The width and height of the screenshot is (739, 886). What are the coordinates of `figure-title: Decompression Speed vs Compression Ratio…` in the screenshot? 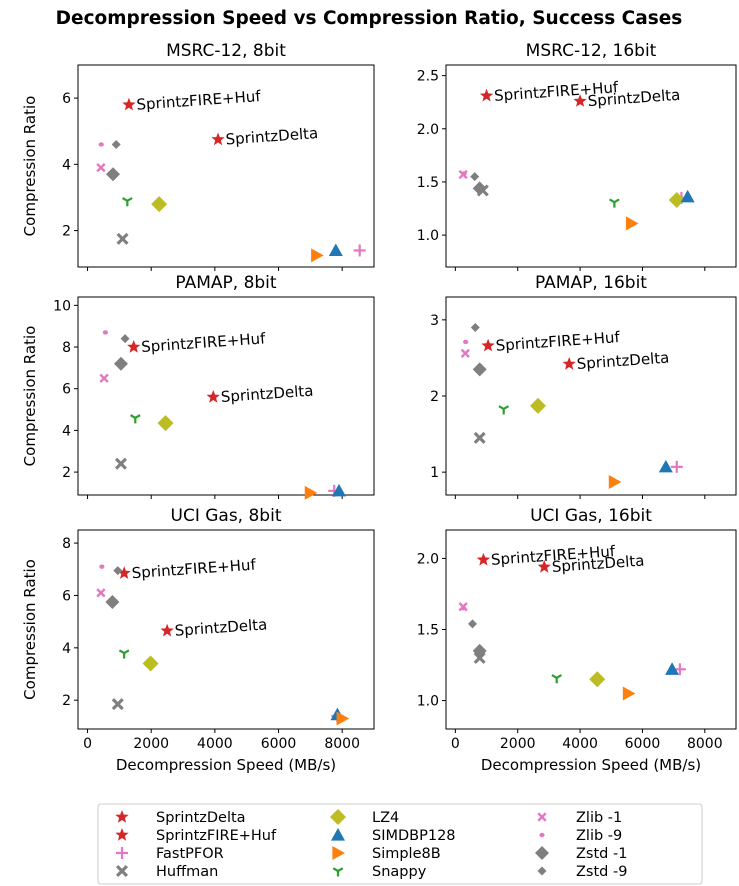 It's located at (369, 18).